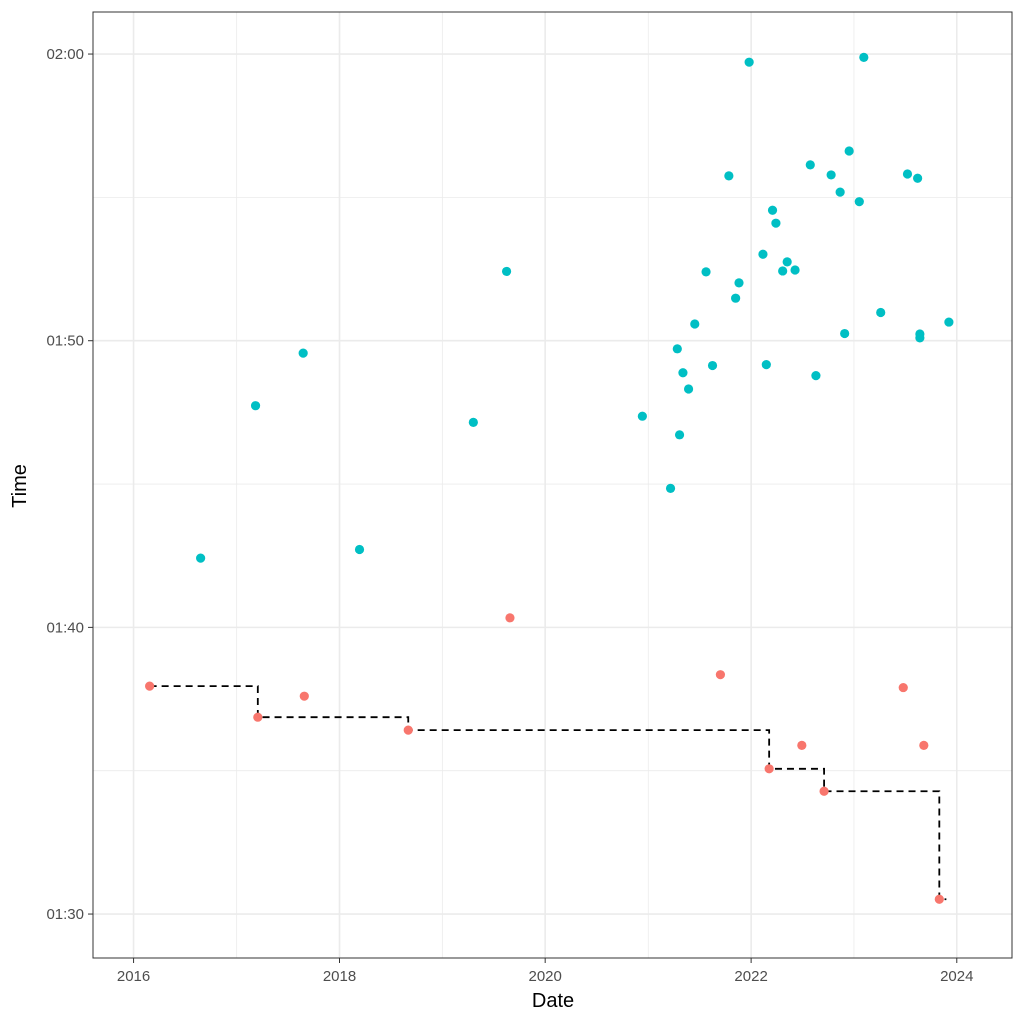 The height and width of the screenshot is (1024, 1024). I want to click on y-tick-label: 01:50, so click(65, 341).